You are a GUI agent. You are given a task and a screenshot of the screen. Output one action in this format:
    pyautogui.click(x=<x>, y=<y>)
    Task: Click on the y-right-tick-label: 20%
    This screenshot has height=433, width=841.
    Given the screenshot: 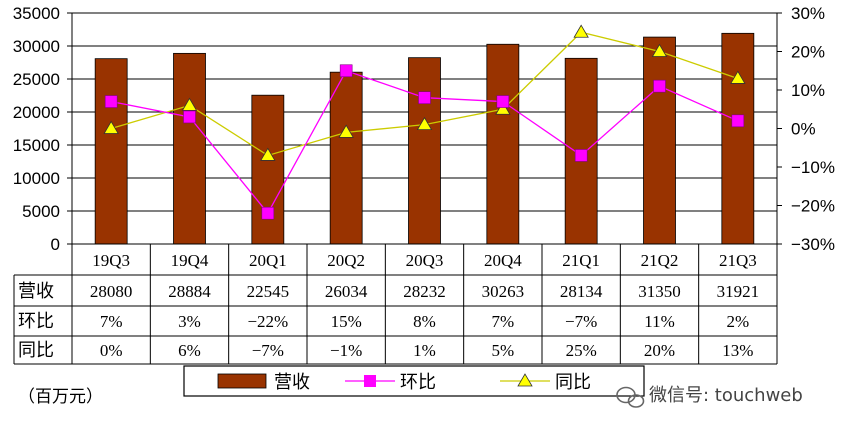 What is the action you would take?
    pyautogui.click(x=808, y=52)
    